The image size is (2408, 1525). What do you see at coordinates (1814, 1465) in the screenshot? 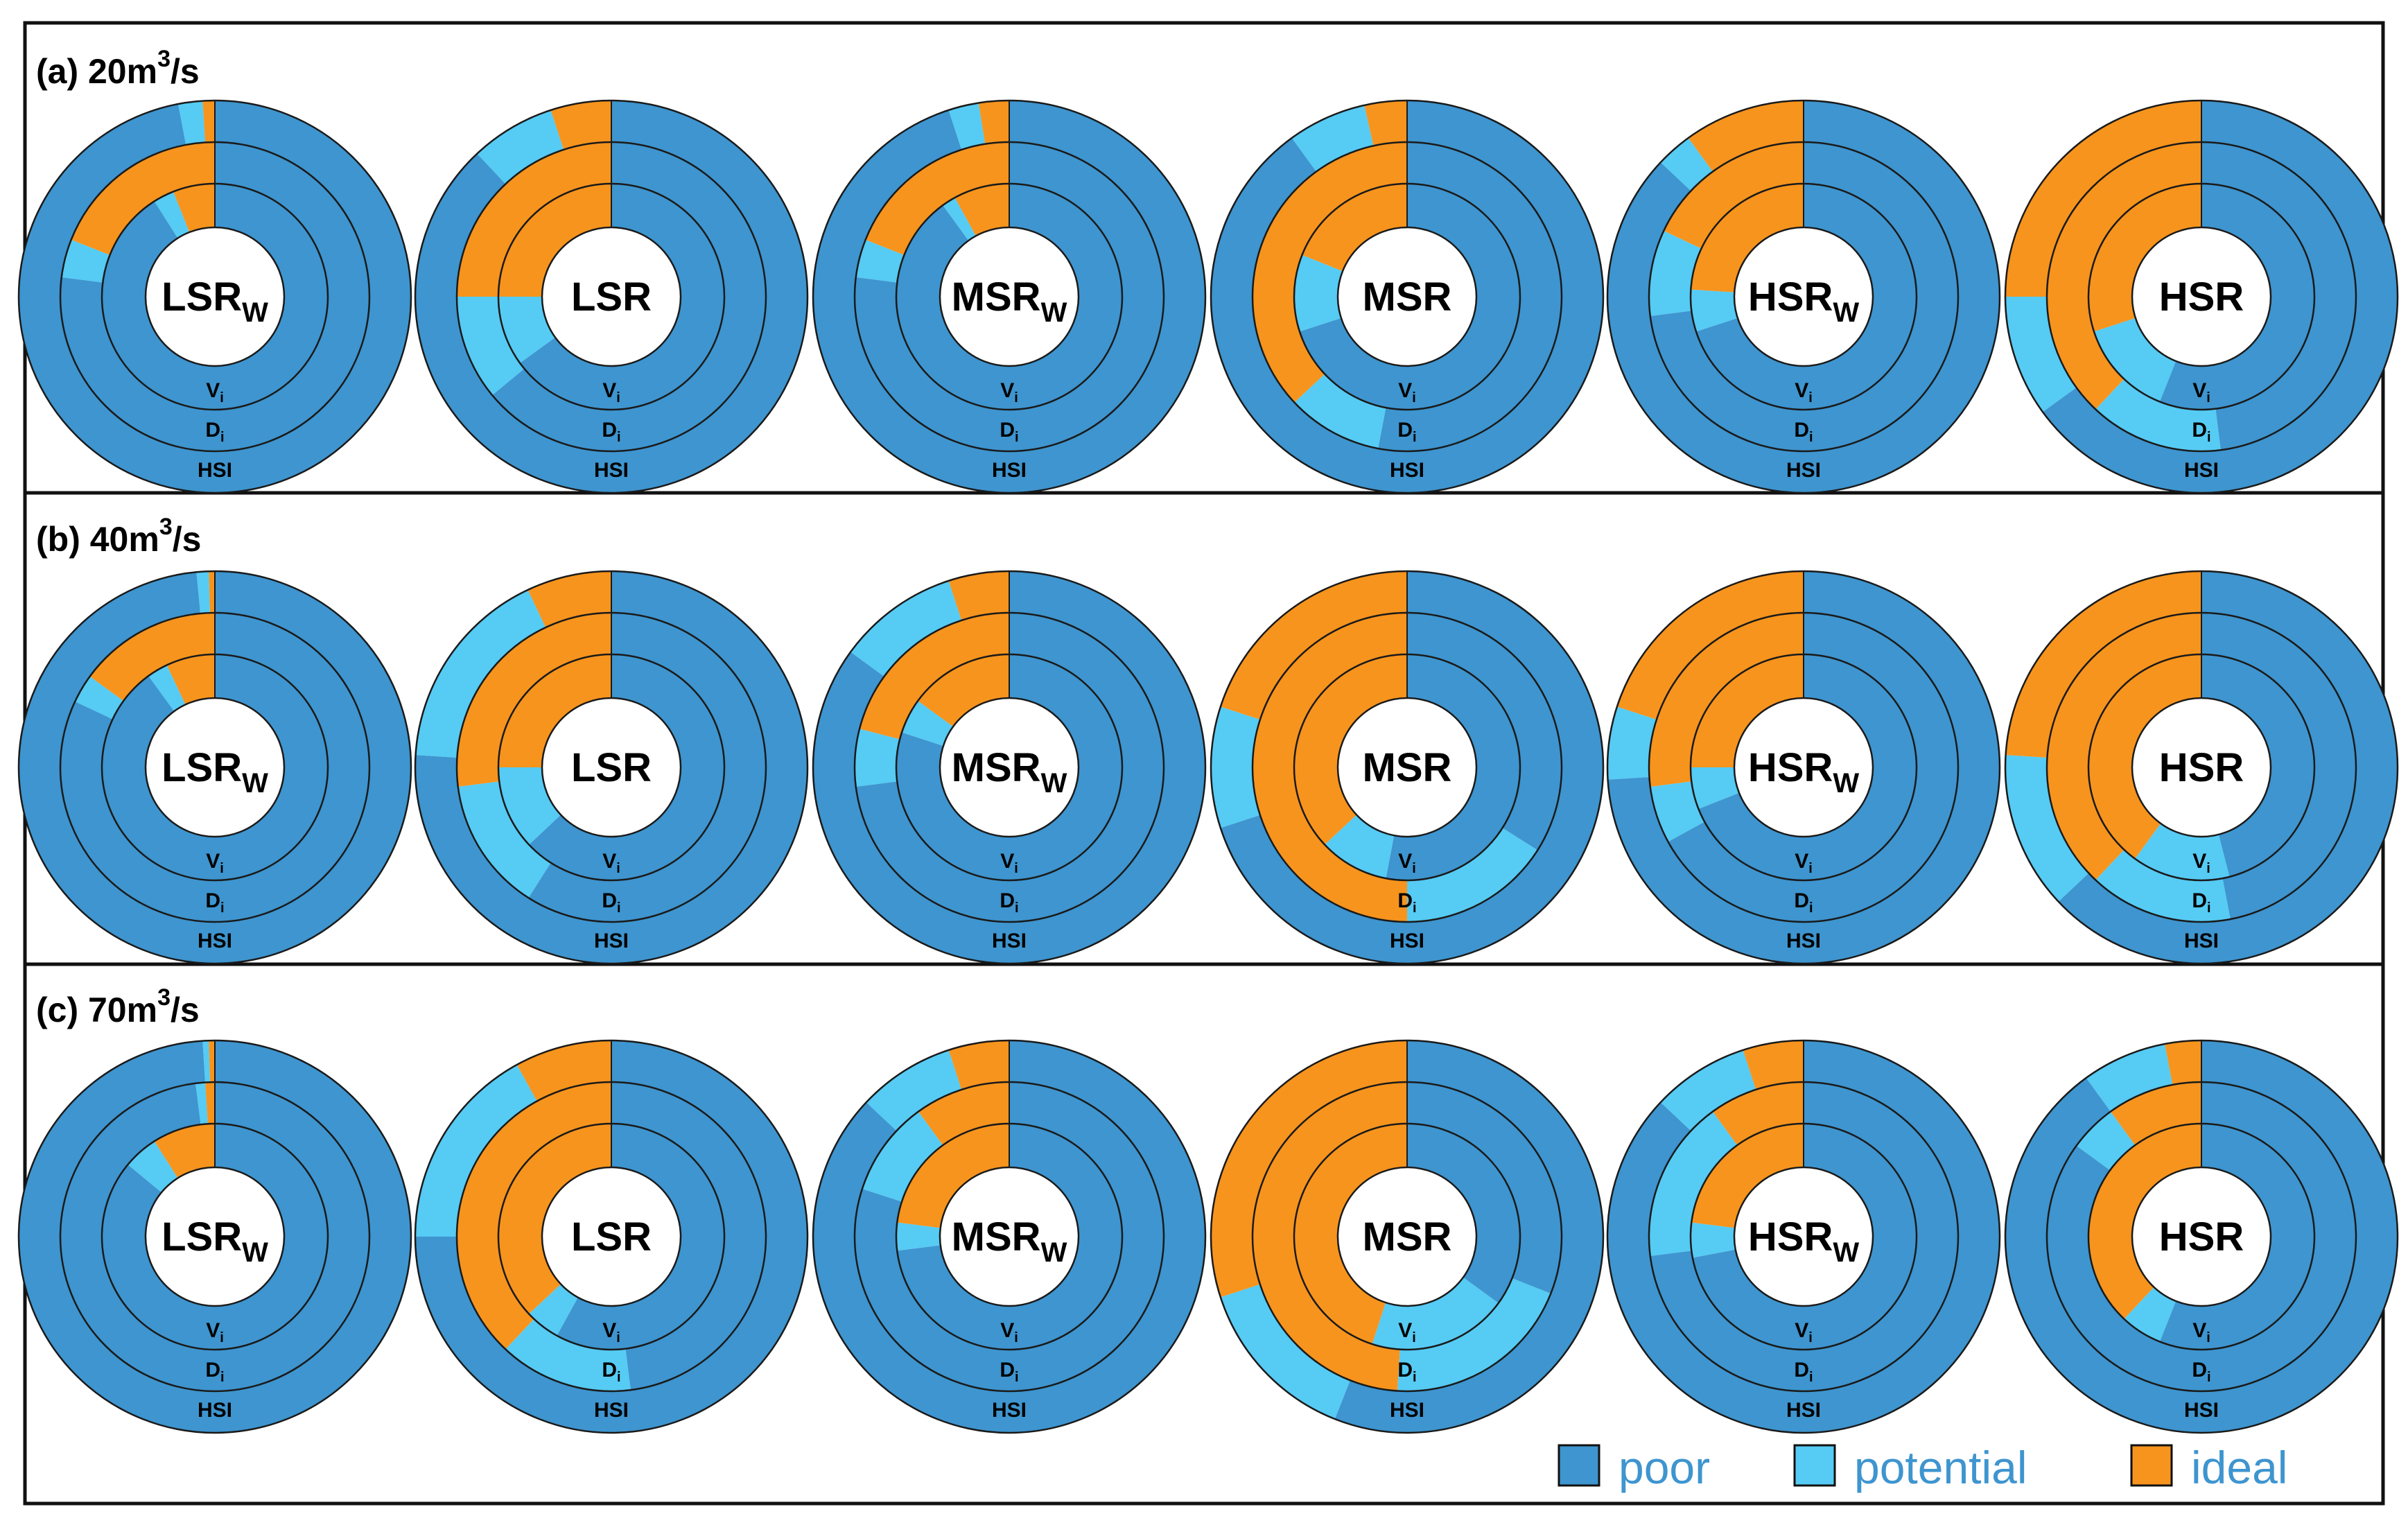
I see `legend-swatch-potential` at bounding box center [1814, 1465].